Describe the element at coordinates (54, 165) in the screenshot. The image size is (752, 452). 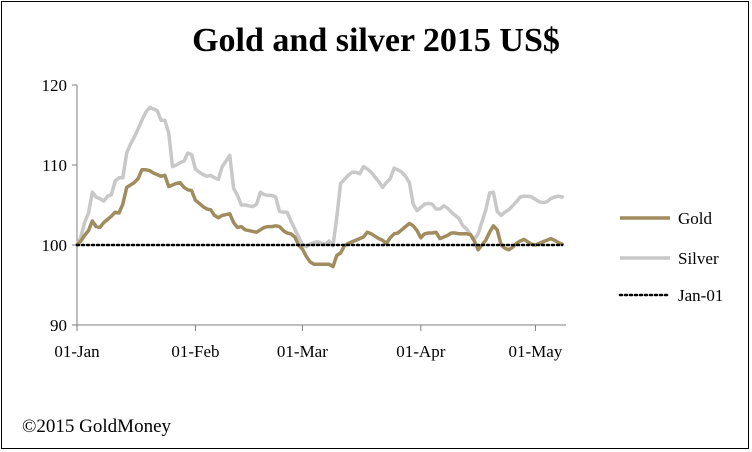
I see `y-tick-label: 110` at that location.